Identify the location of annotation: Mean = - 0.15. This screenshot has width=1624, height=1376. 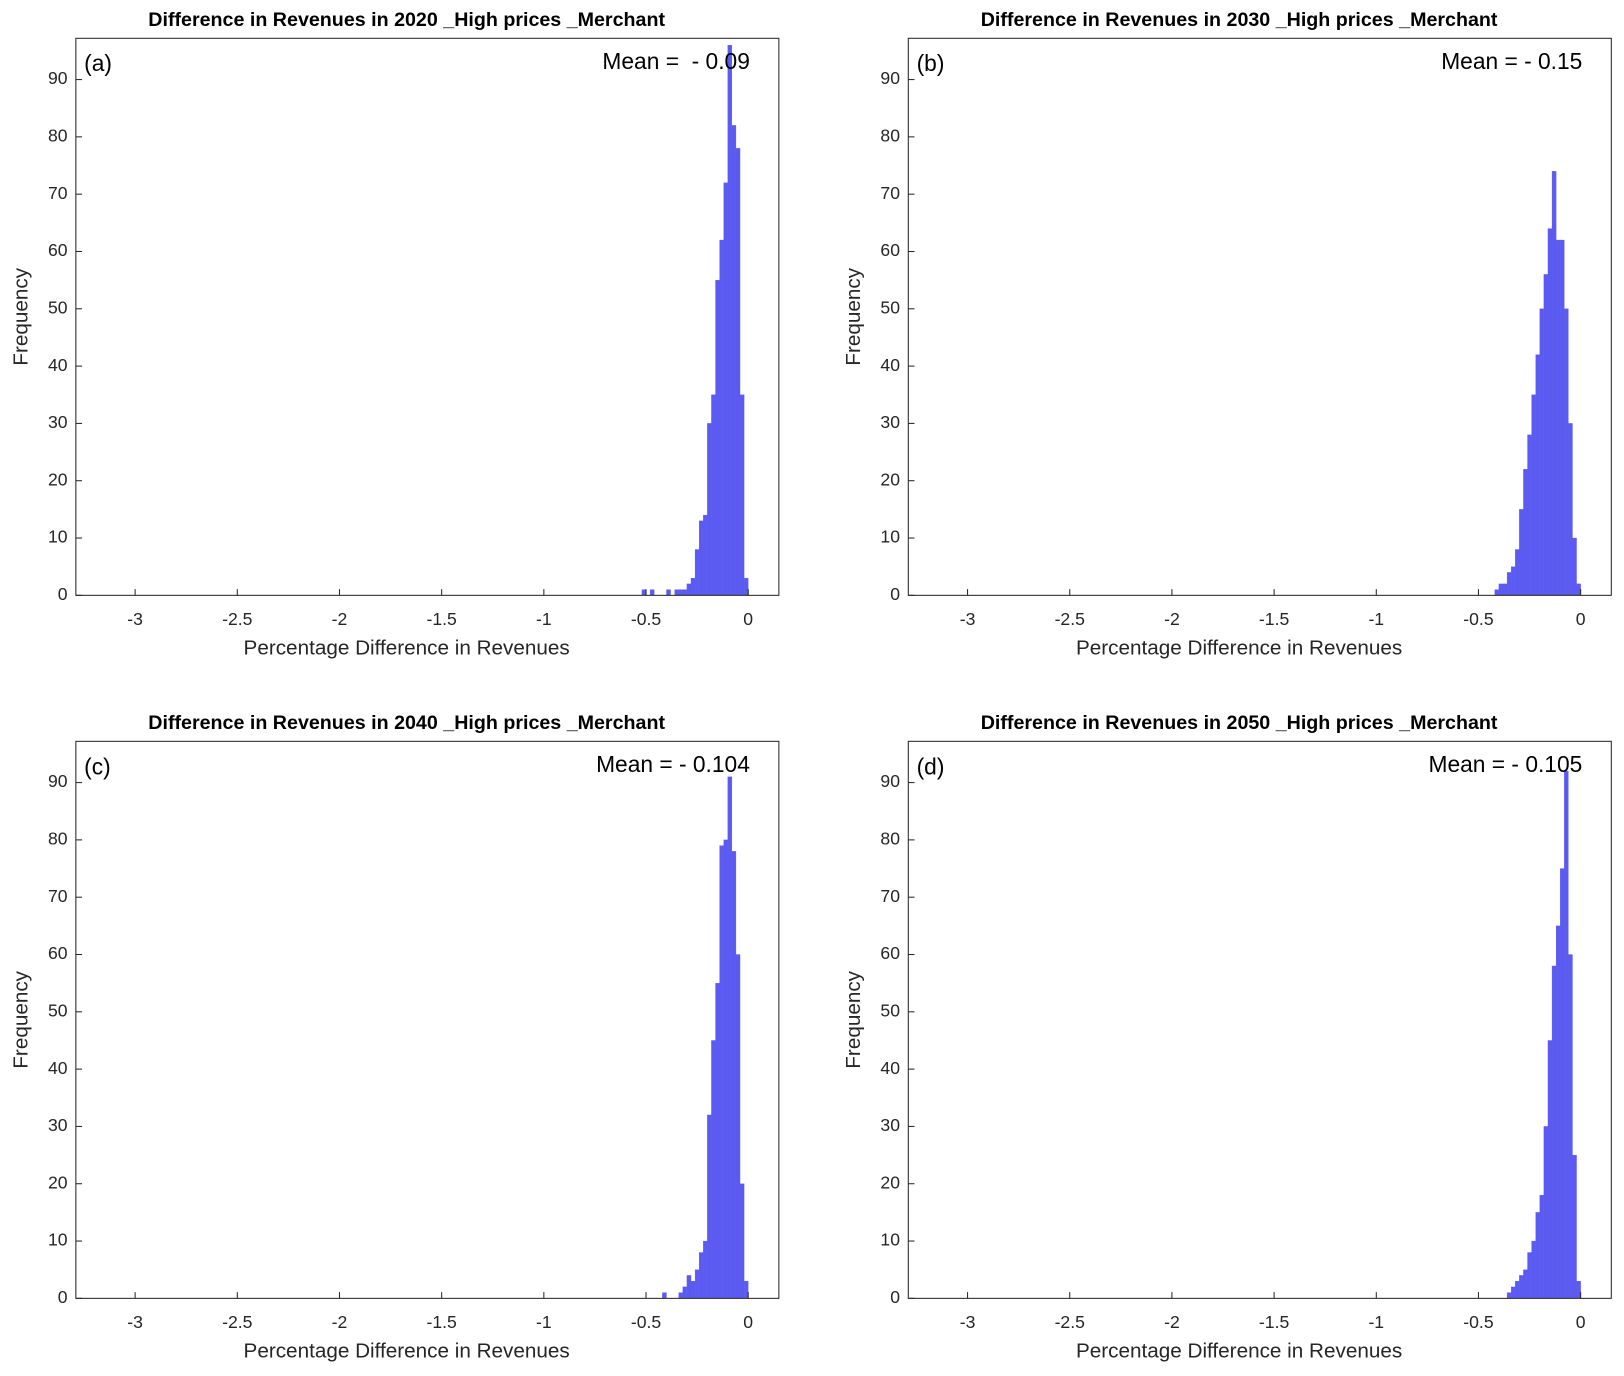
(1511, 61).